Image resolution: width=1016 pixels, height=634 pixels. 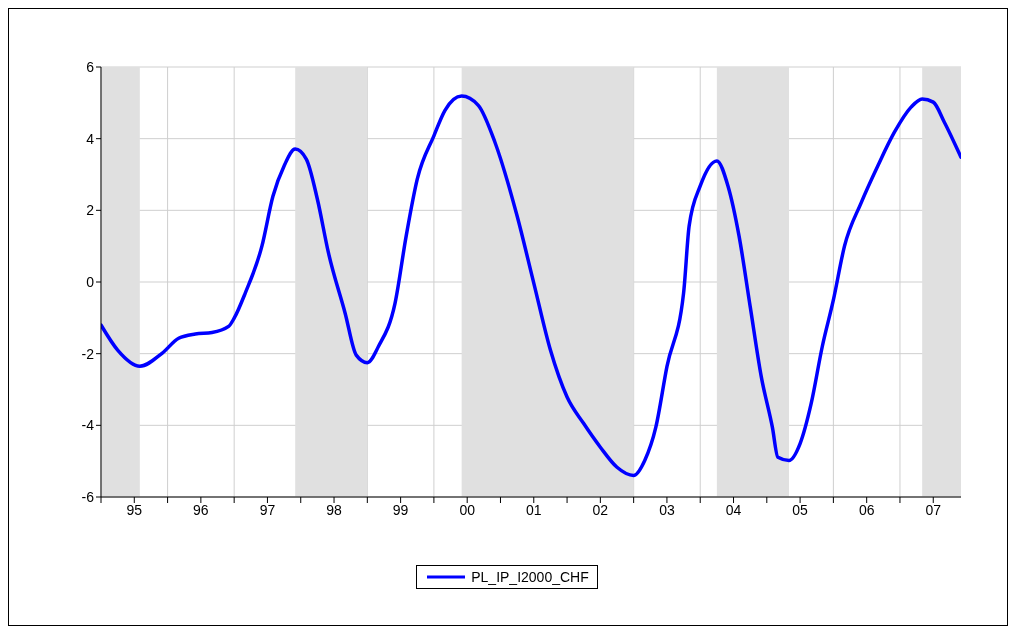 What do you see at coordinates (134, 509) in the screenshot?
I see `x-tick-label: 95` at bounding box center [134, 509].